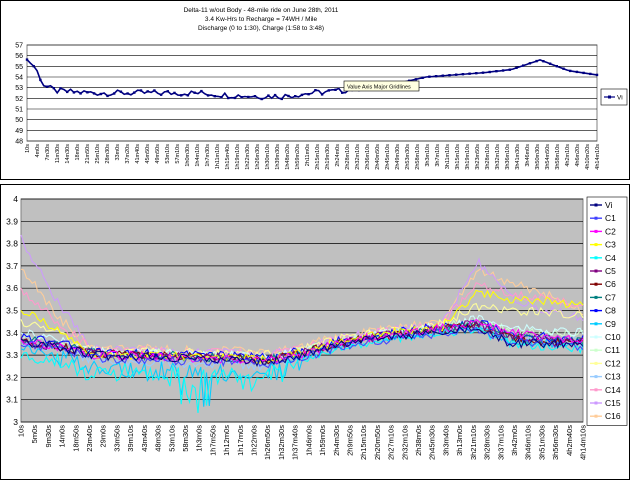  Describe the element at coordinates (596, 311) in the screenshot. I see `legend-marker-c8` at that location.